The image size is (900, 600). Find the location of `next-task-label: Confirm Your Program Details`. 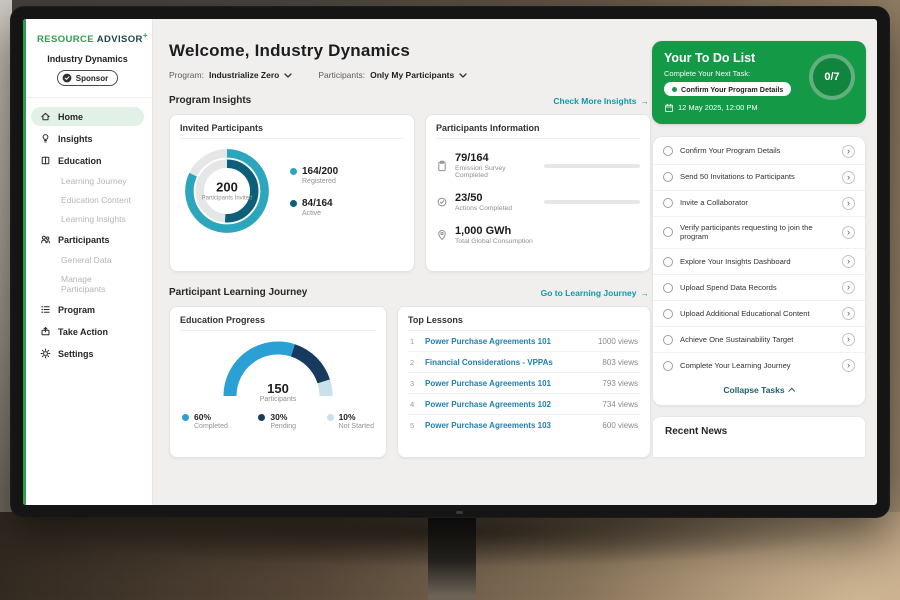

next-task-label: Confirm Your Program Details is located at coordinates (732, 89).